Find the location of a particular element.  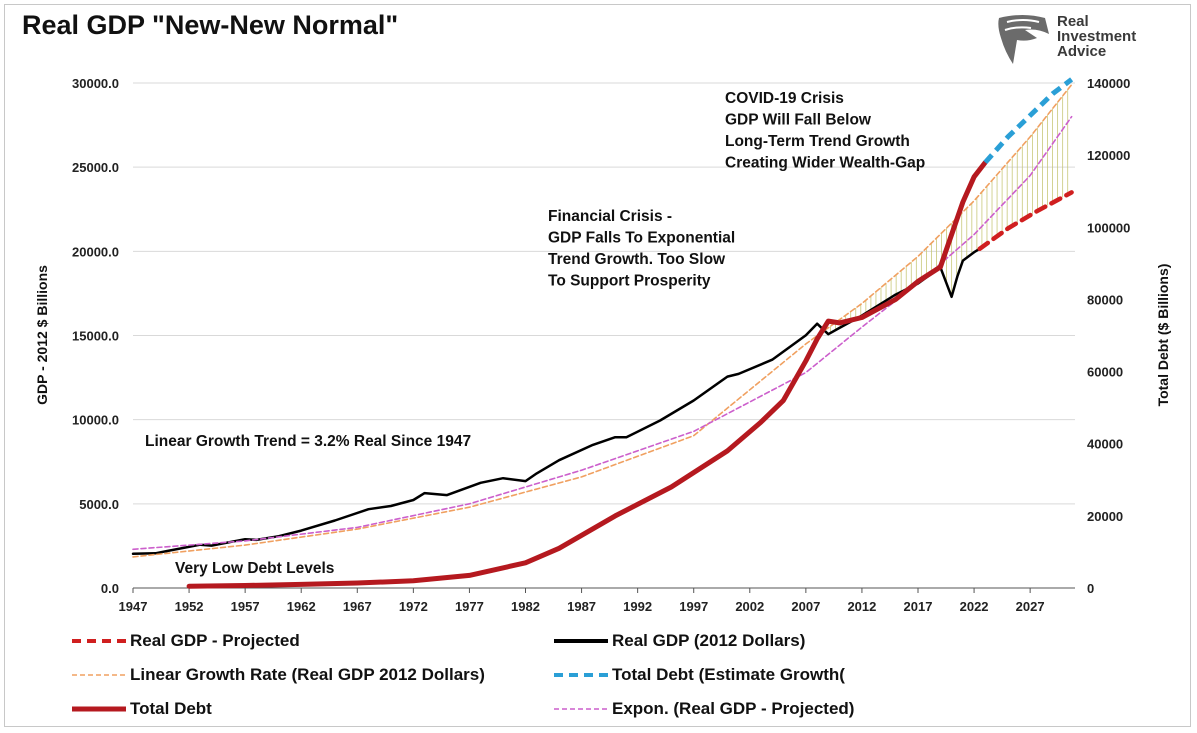

y-left-tick-label: 25000.0 is located at coordinates (95, 167).